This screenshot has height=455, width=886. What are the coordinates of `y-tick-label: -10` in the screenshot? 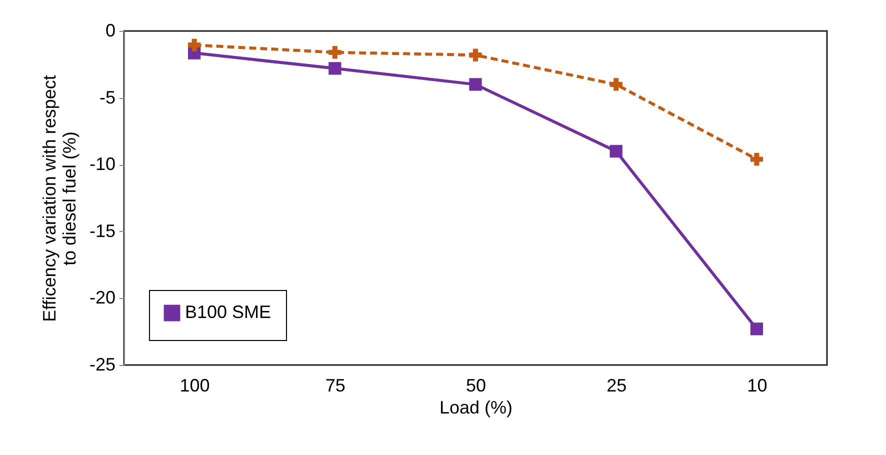 It's located at (102, 164).